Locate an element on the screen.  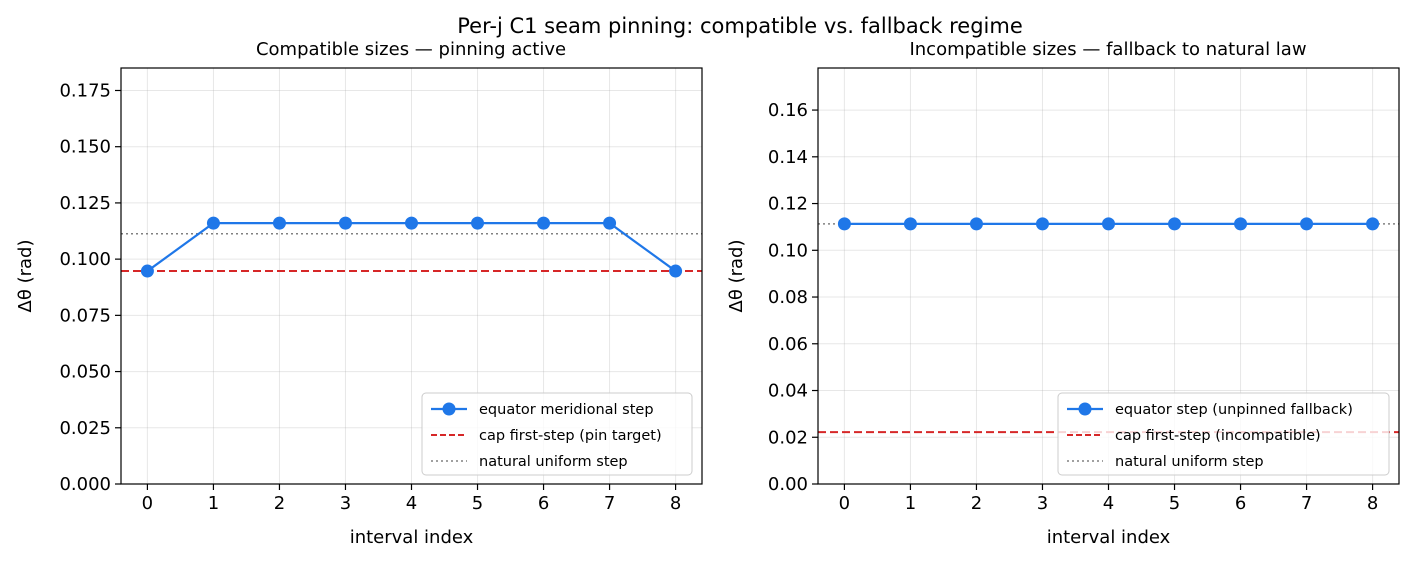
y-tick-label: 0.125 is located at coordinates (85, 203).